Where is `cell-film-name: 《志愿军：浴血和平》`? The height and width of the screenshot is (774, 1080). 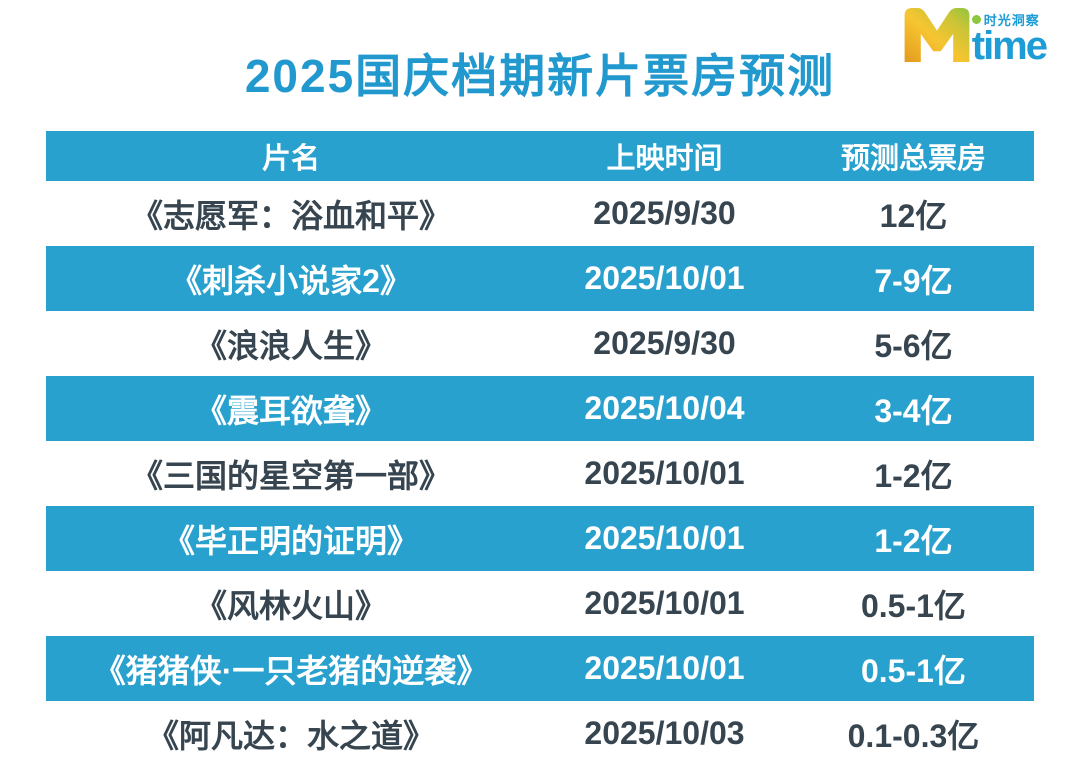 cell-film-name: 《志愿军：浴血和平》 is located at coordinates (291, 215).